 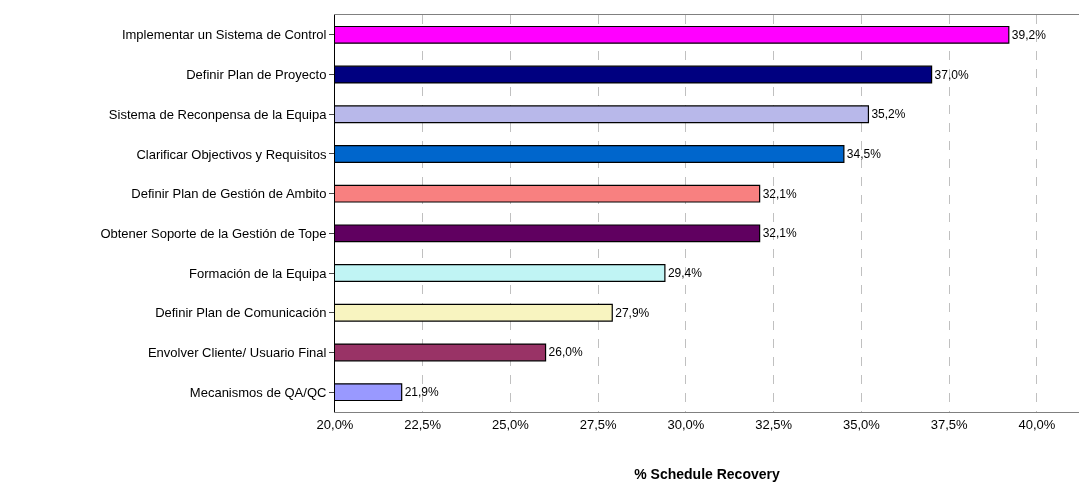 I want to click on y-tick-label: Formación de la Equipa, so click(x=258, y=273).